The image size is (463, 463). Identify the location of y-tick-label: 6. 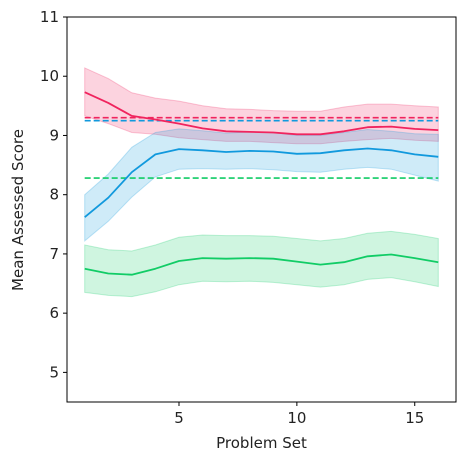
(54, 313).